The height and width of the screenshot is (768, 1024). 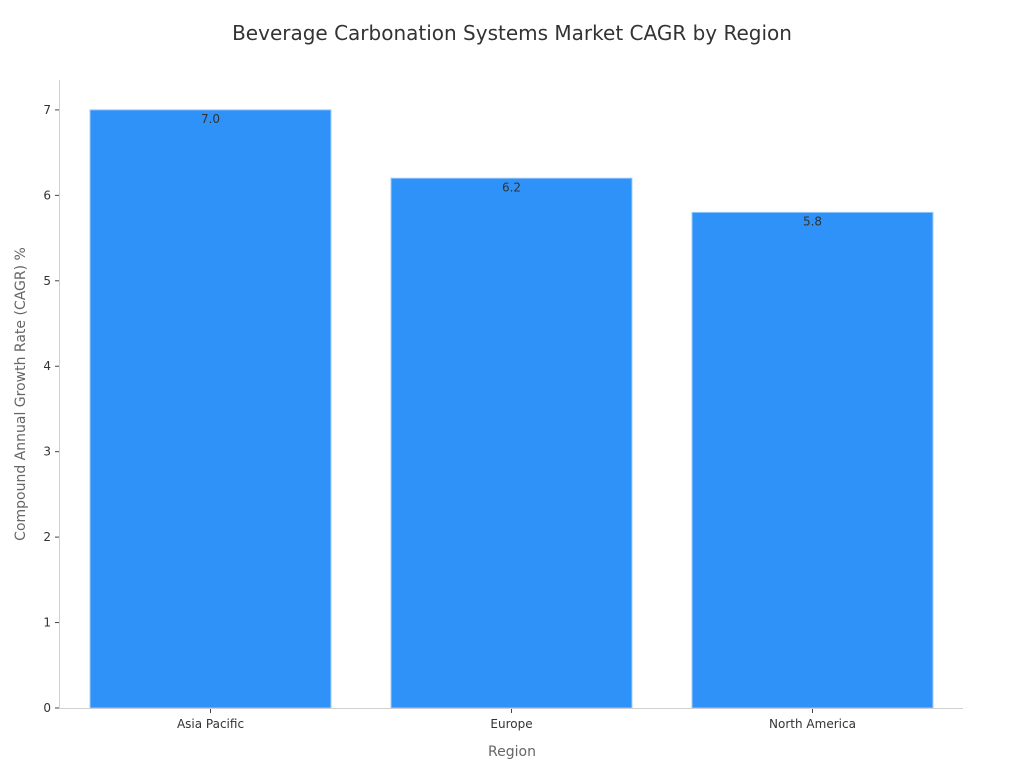 What do you see at coordinates (812, 724) in the screenshot?
I see `x-tick-label: North America` at bounding box center [812, 724].